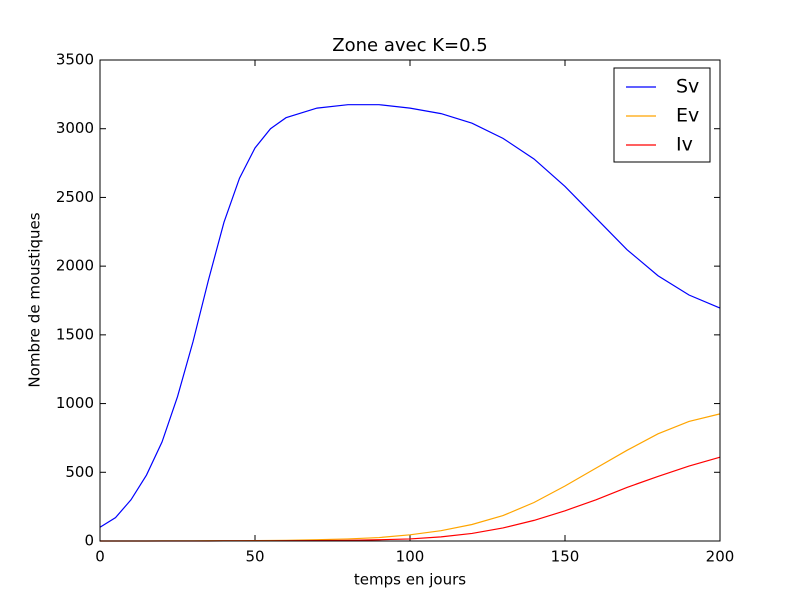 The width and height of the screenshot is (800, 601). Describe the element at coordinates (89, 541) in the screenshot. I see `y-tick-label: 0` at that location.